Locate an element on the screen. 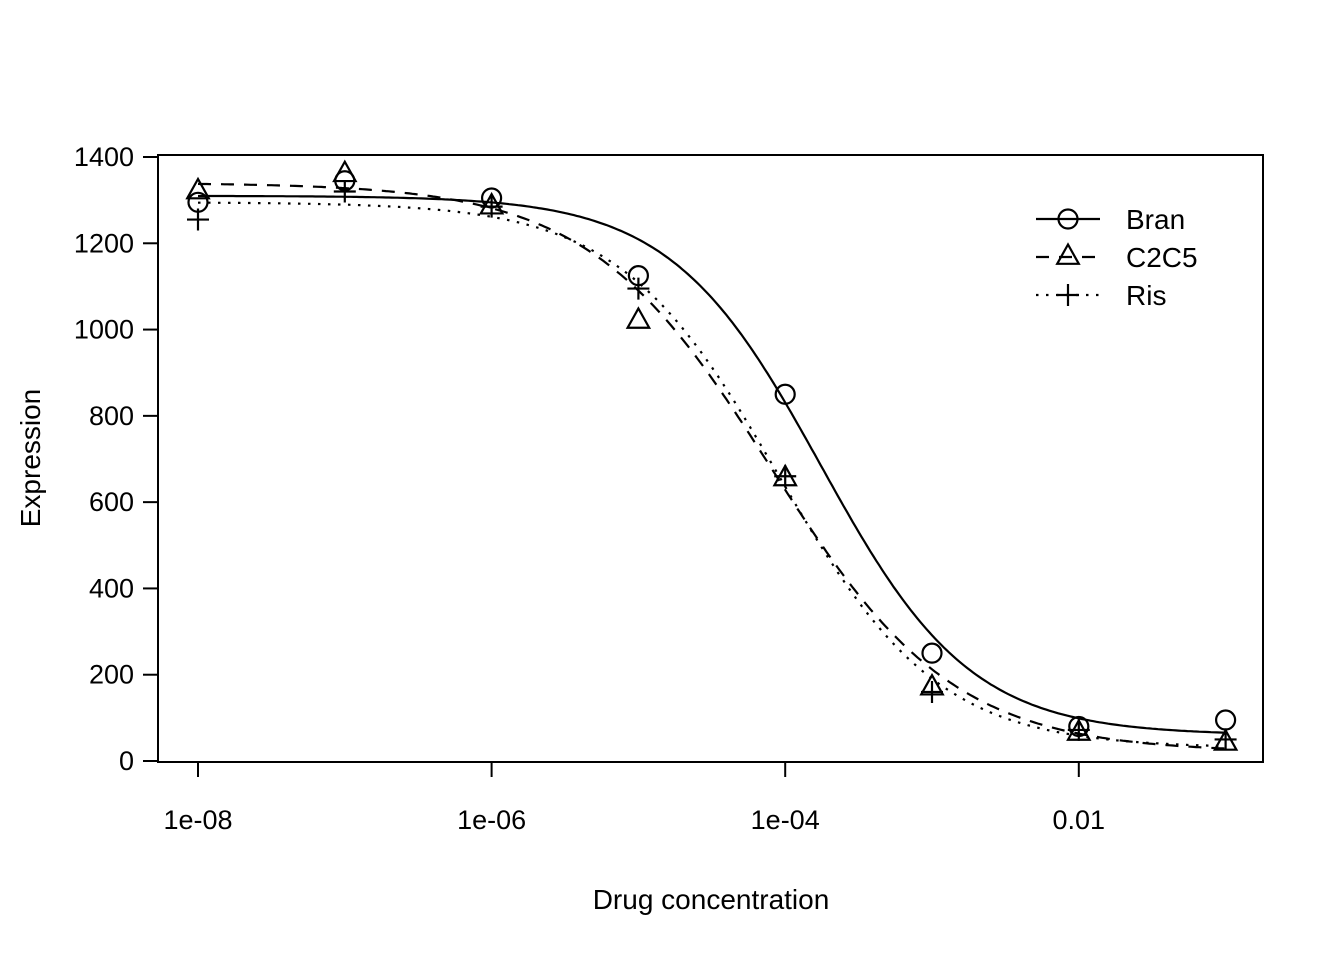 This screenshot has height=965, width=1344. y-axis-tick-label: 1200 is located at coordinates (104, 243).